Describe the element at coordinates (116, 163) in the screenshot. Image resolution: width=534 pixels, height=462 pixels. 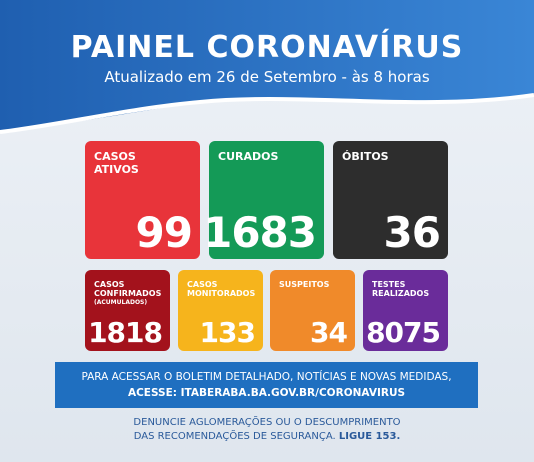
I see `card-label: CASOS ATIVOS` at that location.